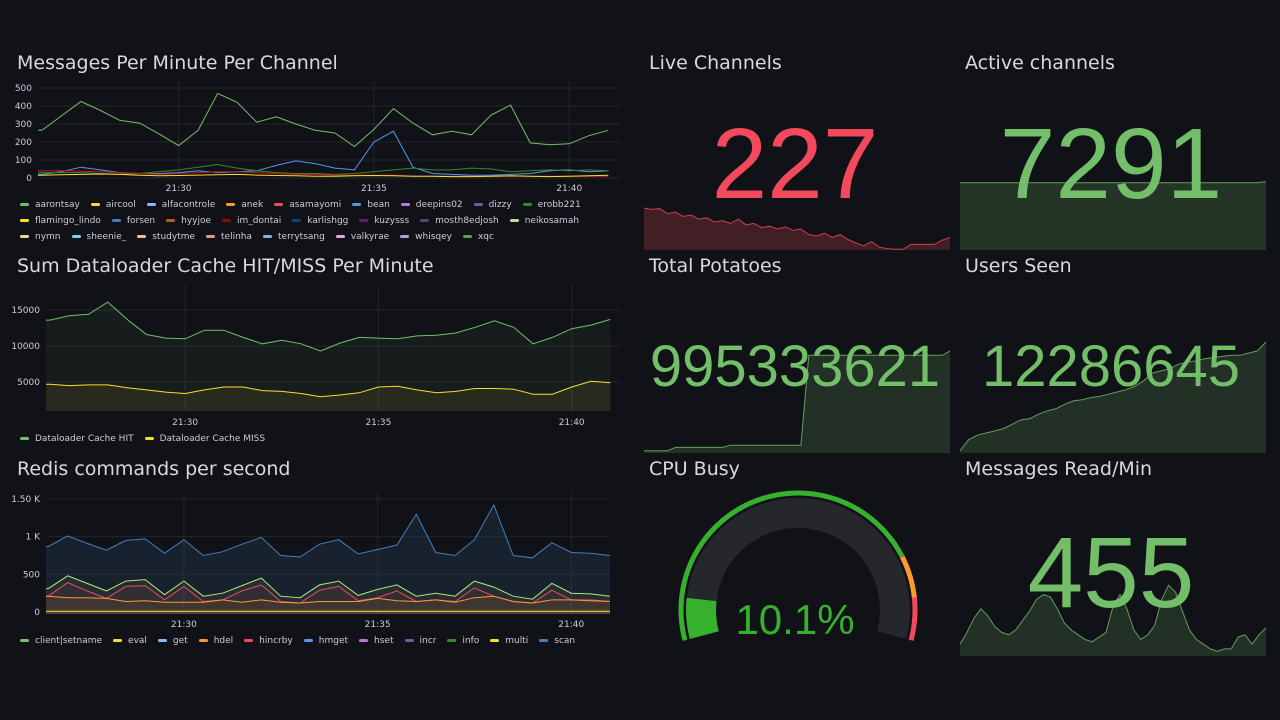 Image resolution: width=1280 pixels, height=720 pixels. I want to click on series-line-scan, so click(328, 531).